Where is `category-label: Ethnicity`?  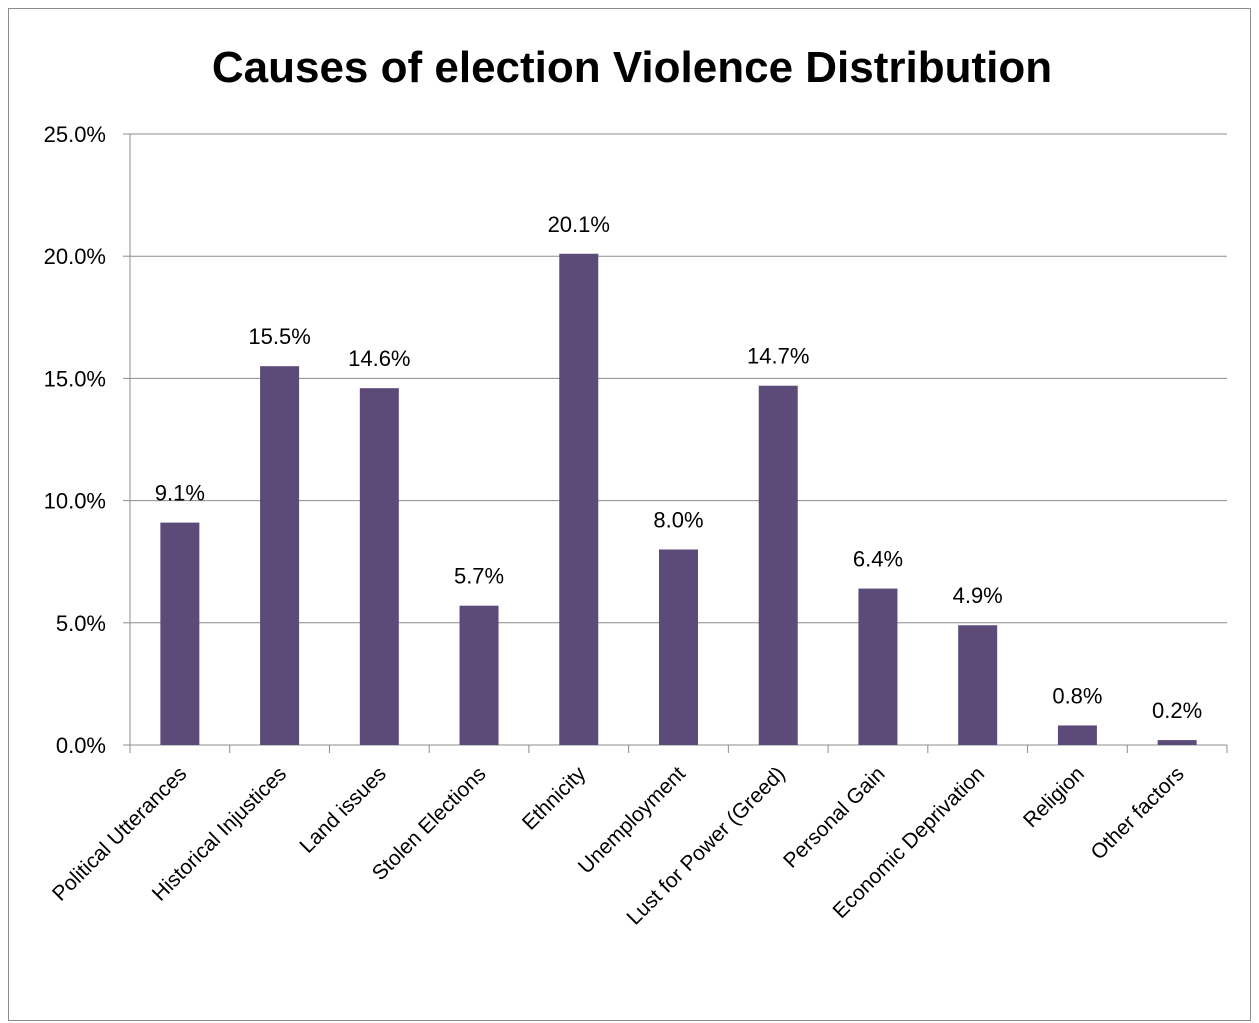 category-label: Ethnicity is located at coordinates (554, 798).